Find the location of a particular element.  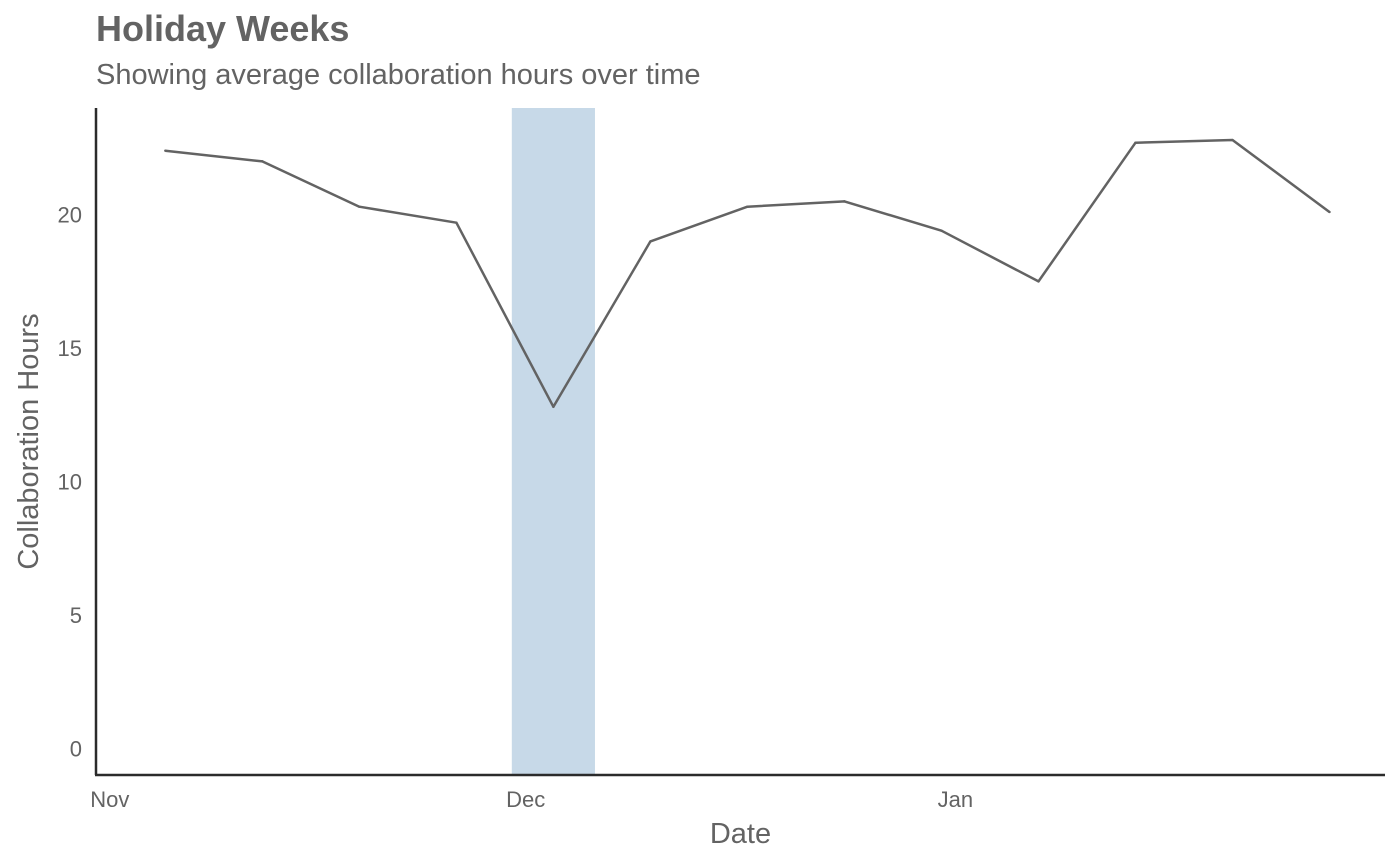

y-tick-label: 5 is located at coordinates (76, 615).